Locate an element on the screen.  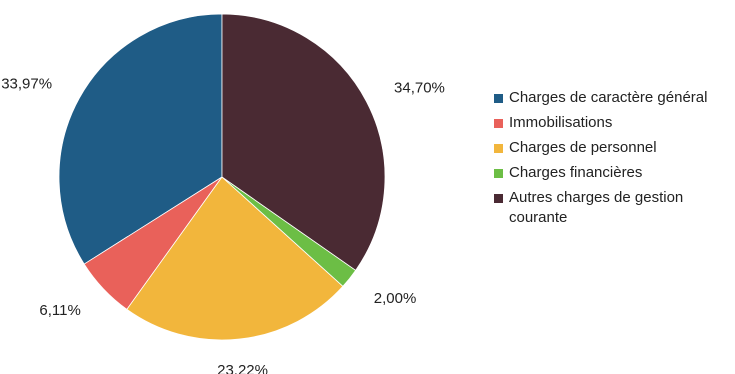
legend-item-charges-caractere-general: Charges de caractère général is located at coordinates (612, 98).